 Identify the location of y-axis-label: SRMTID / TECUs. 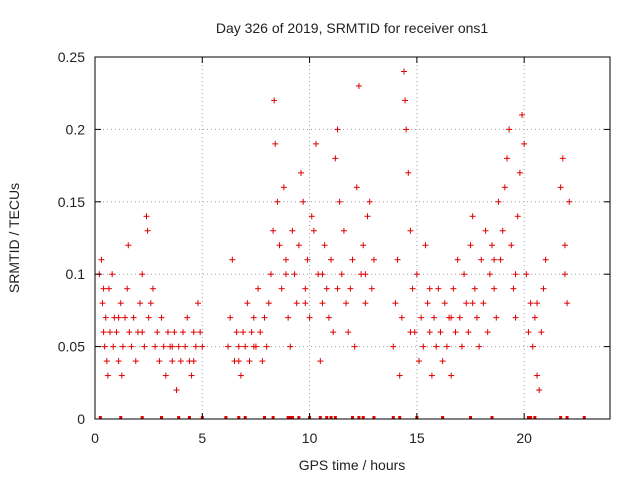
(14, 238).